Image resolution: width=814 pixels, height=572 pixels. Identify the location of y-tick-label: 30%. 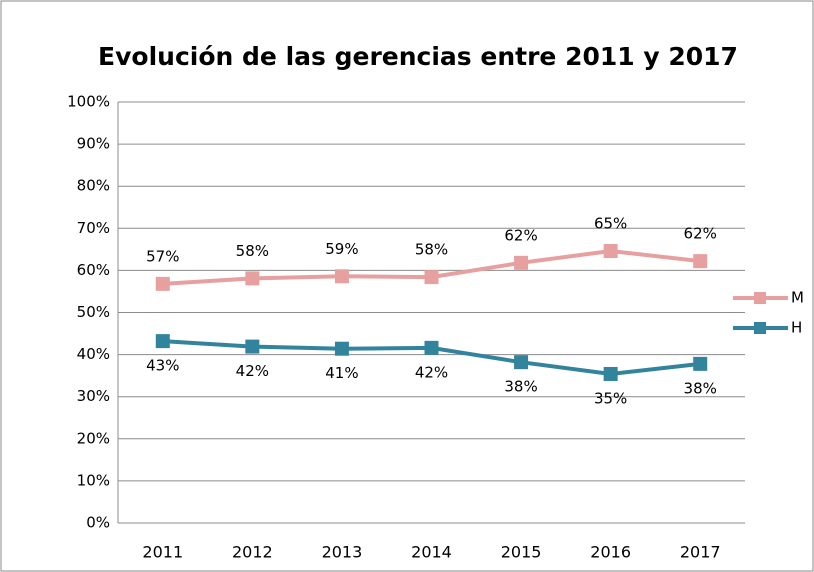
(93, 396).